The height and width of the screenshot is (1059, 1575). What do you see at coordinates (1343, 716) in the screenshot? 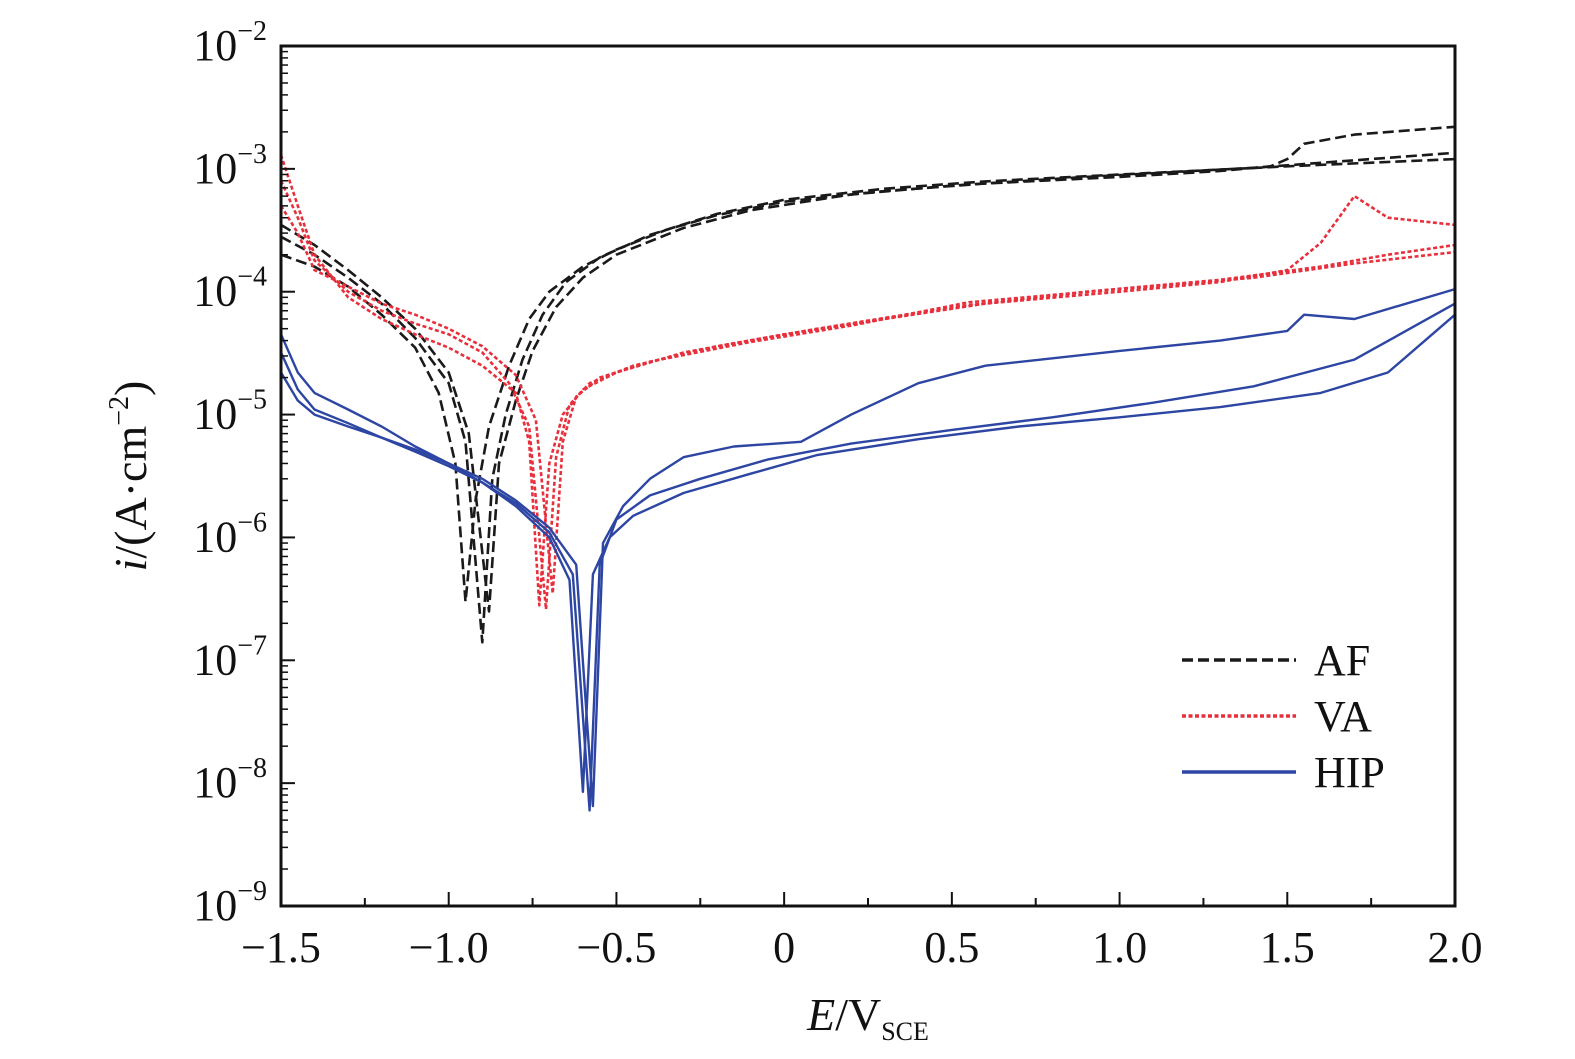
I see `legend-label-va: VA` at bounding box center [1343, 716].